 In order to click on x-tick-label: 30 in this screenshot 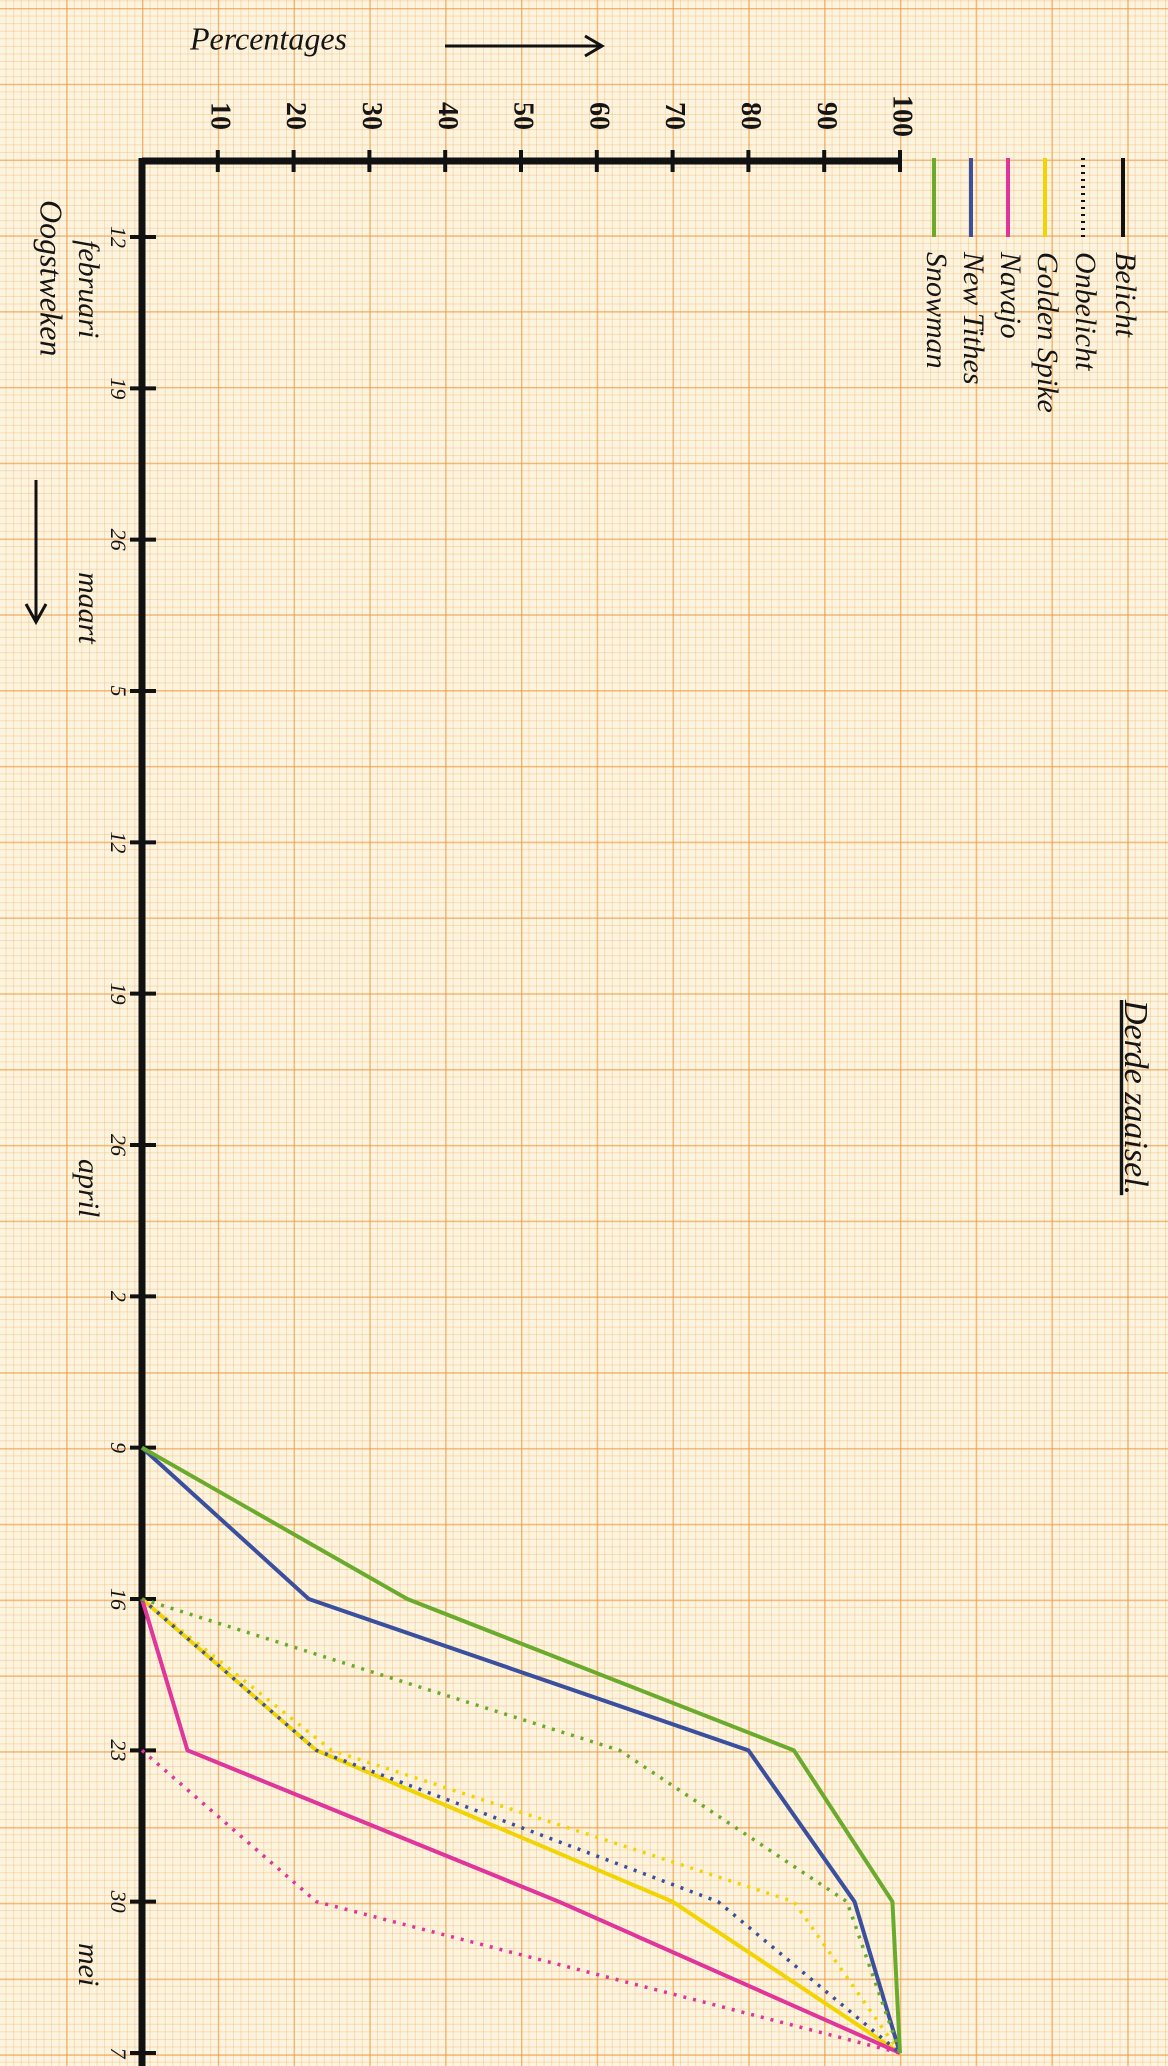, I will do `click(371, 116)`.